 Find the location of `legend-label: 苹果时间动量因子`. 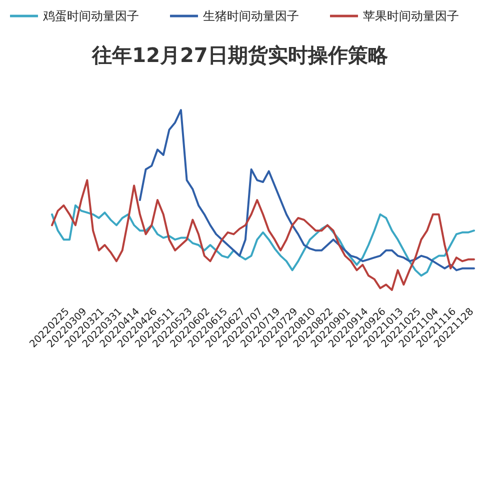

legend-label: 苹果时间动量因子 is located at coordinates (411, 16).